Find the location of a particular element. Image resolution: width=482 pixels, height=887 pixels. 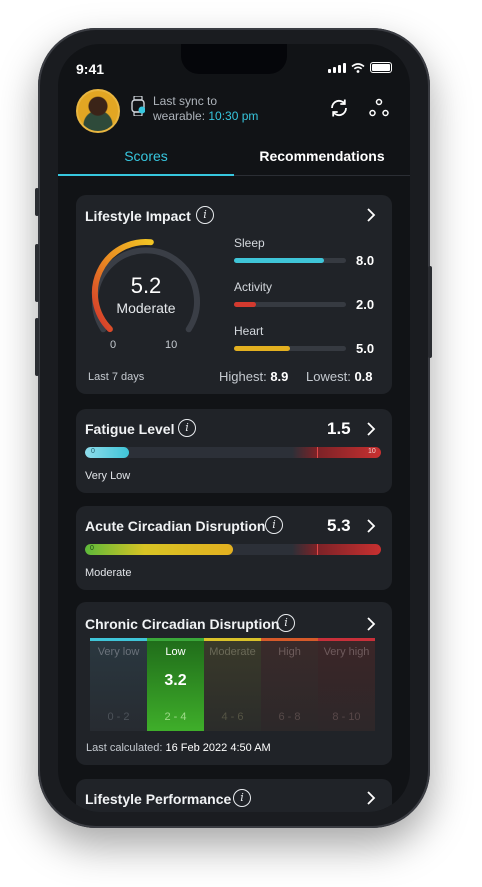

notch is located at coordinates (234, 59).